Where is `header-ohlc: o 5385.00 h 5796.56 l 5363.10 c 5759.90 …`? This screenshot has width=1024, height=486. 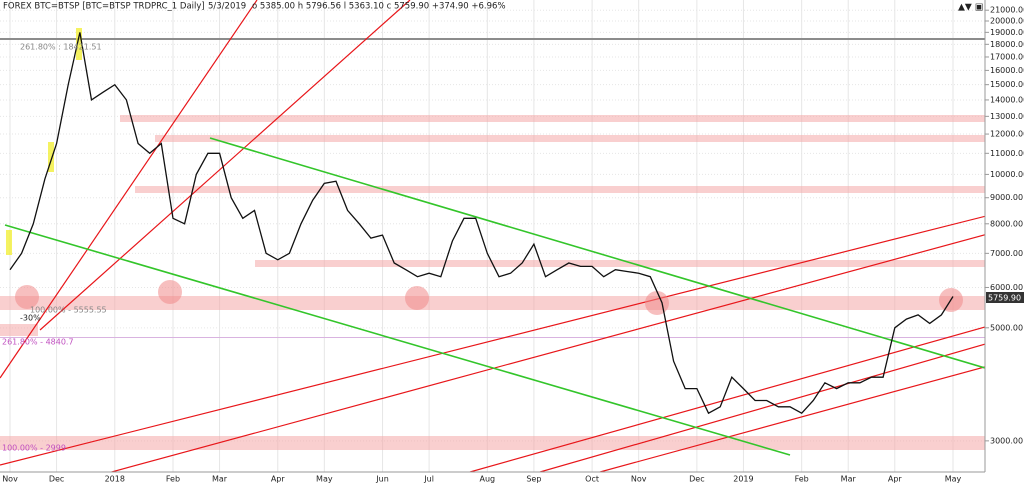 header-ohlc: o 5385.00 h 5796.56 l 5363.10 c 5759.90 … is located at coordinates (379, 7).